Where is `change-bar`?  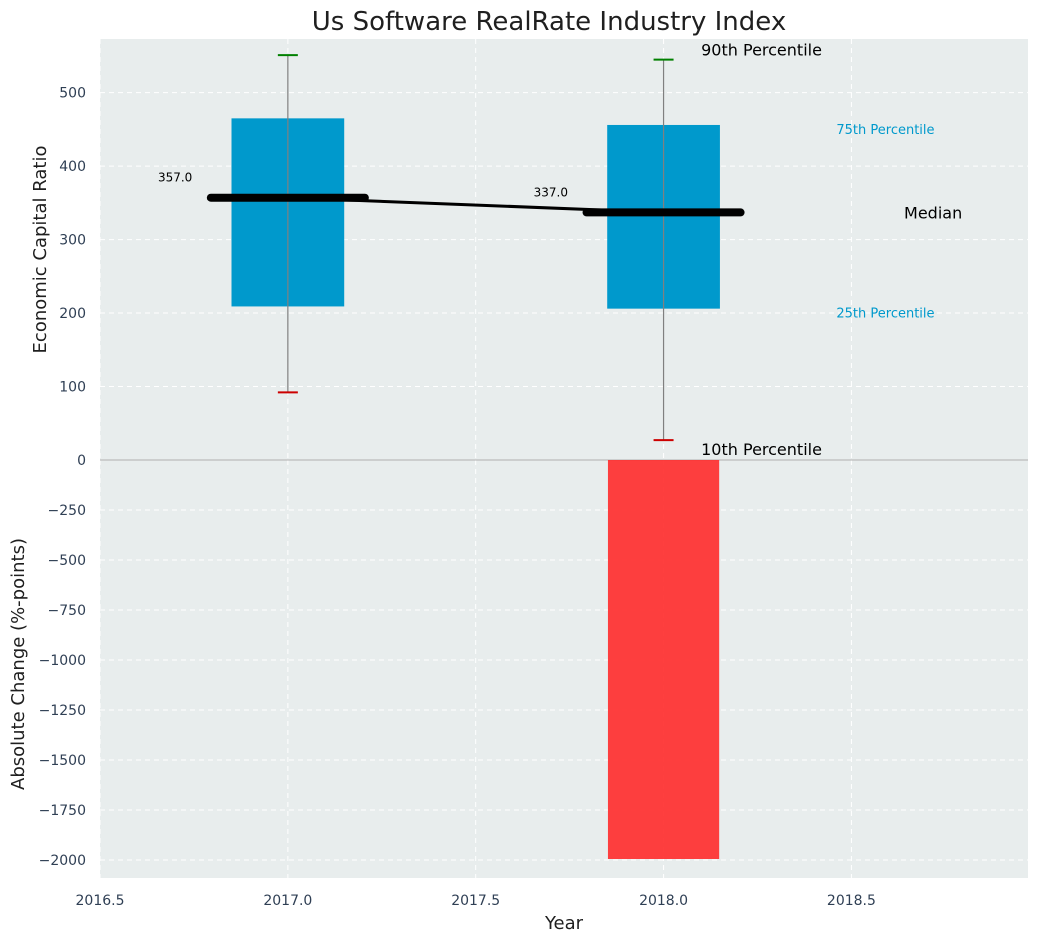
change-bar is located at coordinates (663, 659).